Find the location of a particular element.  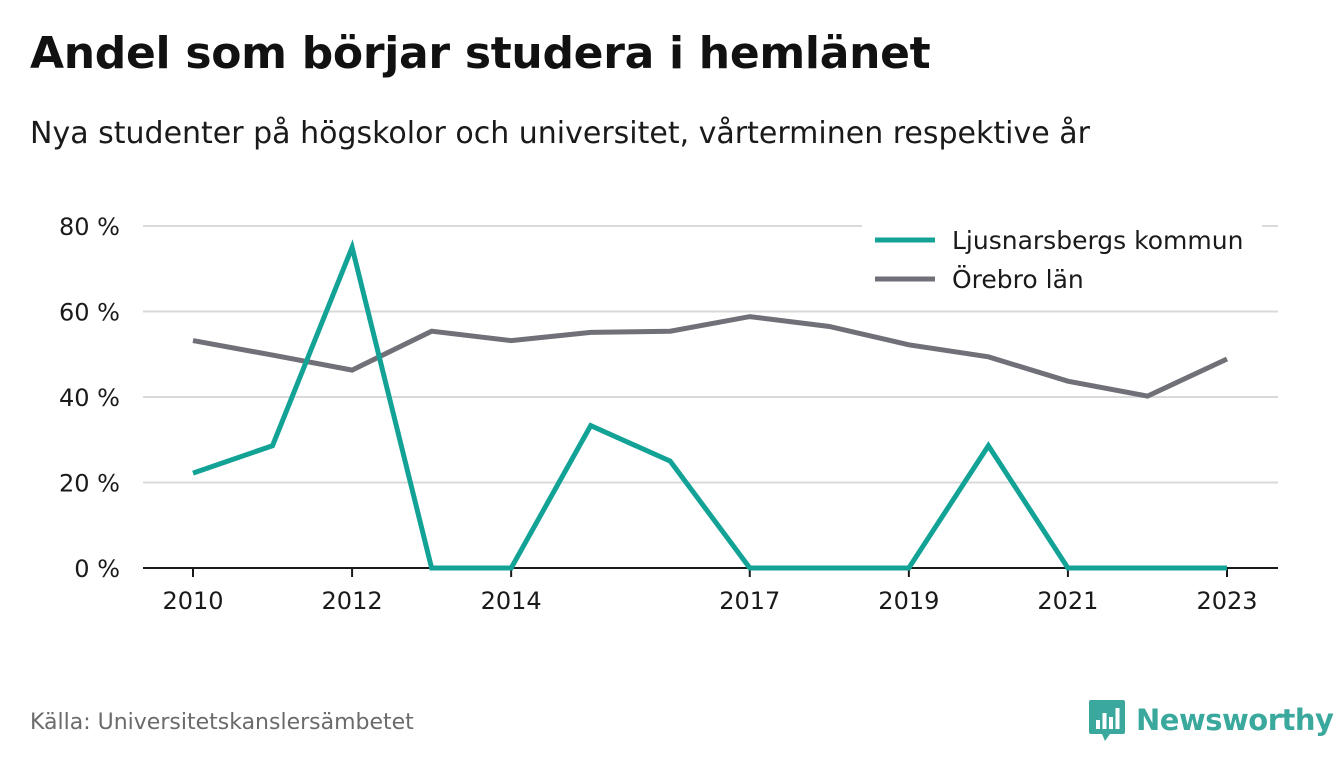

y-tick-label: 60 % is located at coordinates (89, 313).